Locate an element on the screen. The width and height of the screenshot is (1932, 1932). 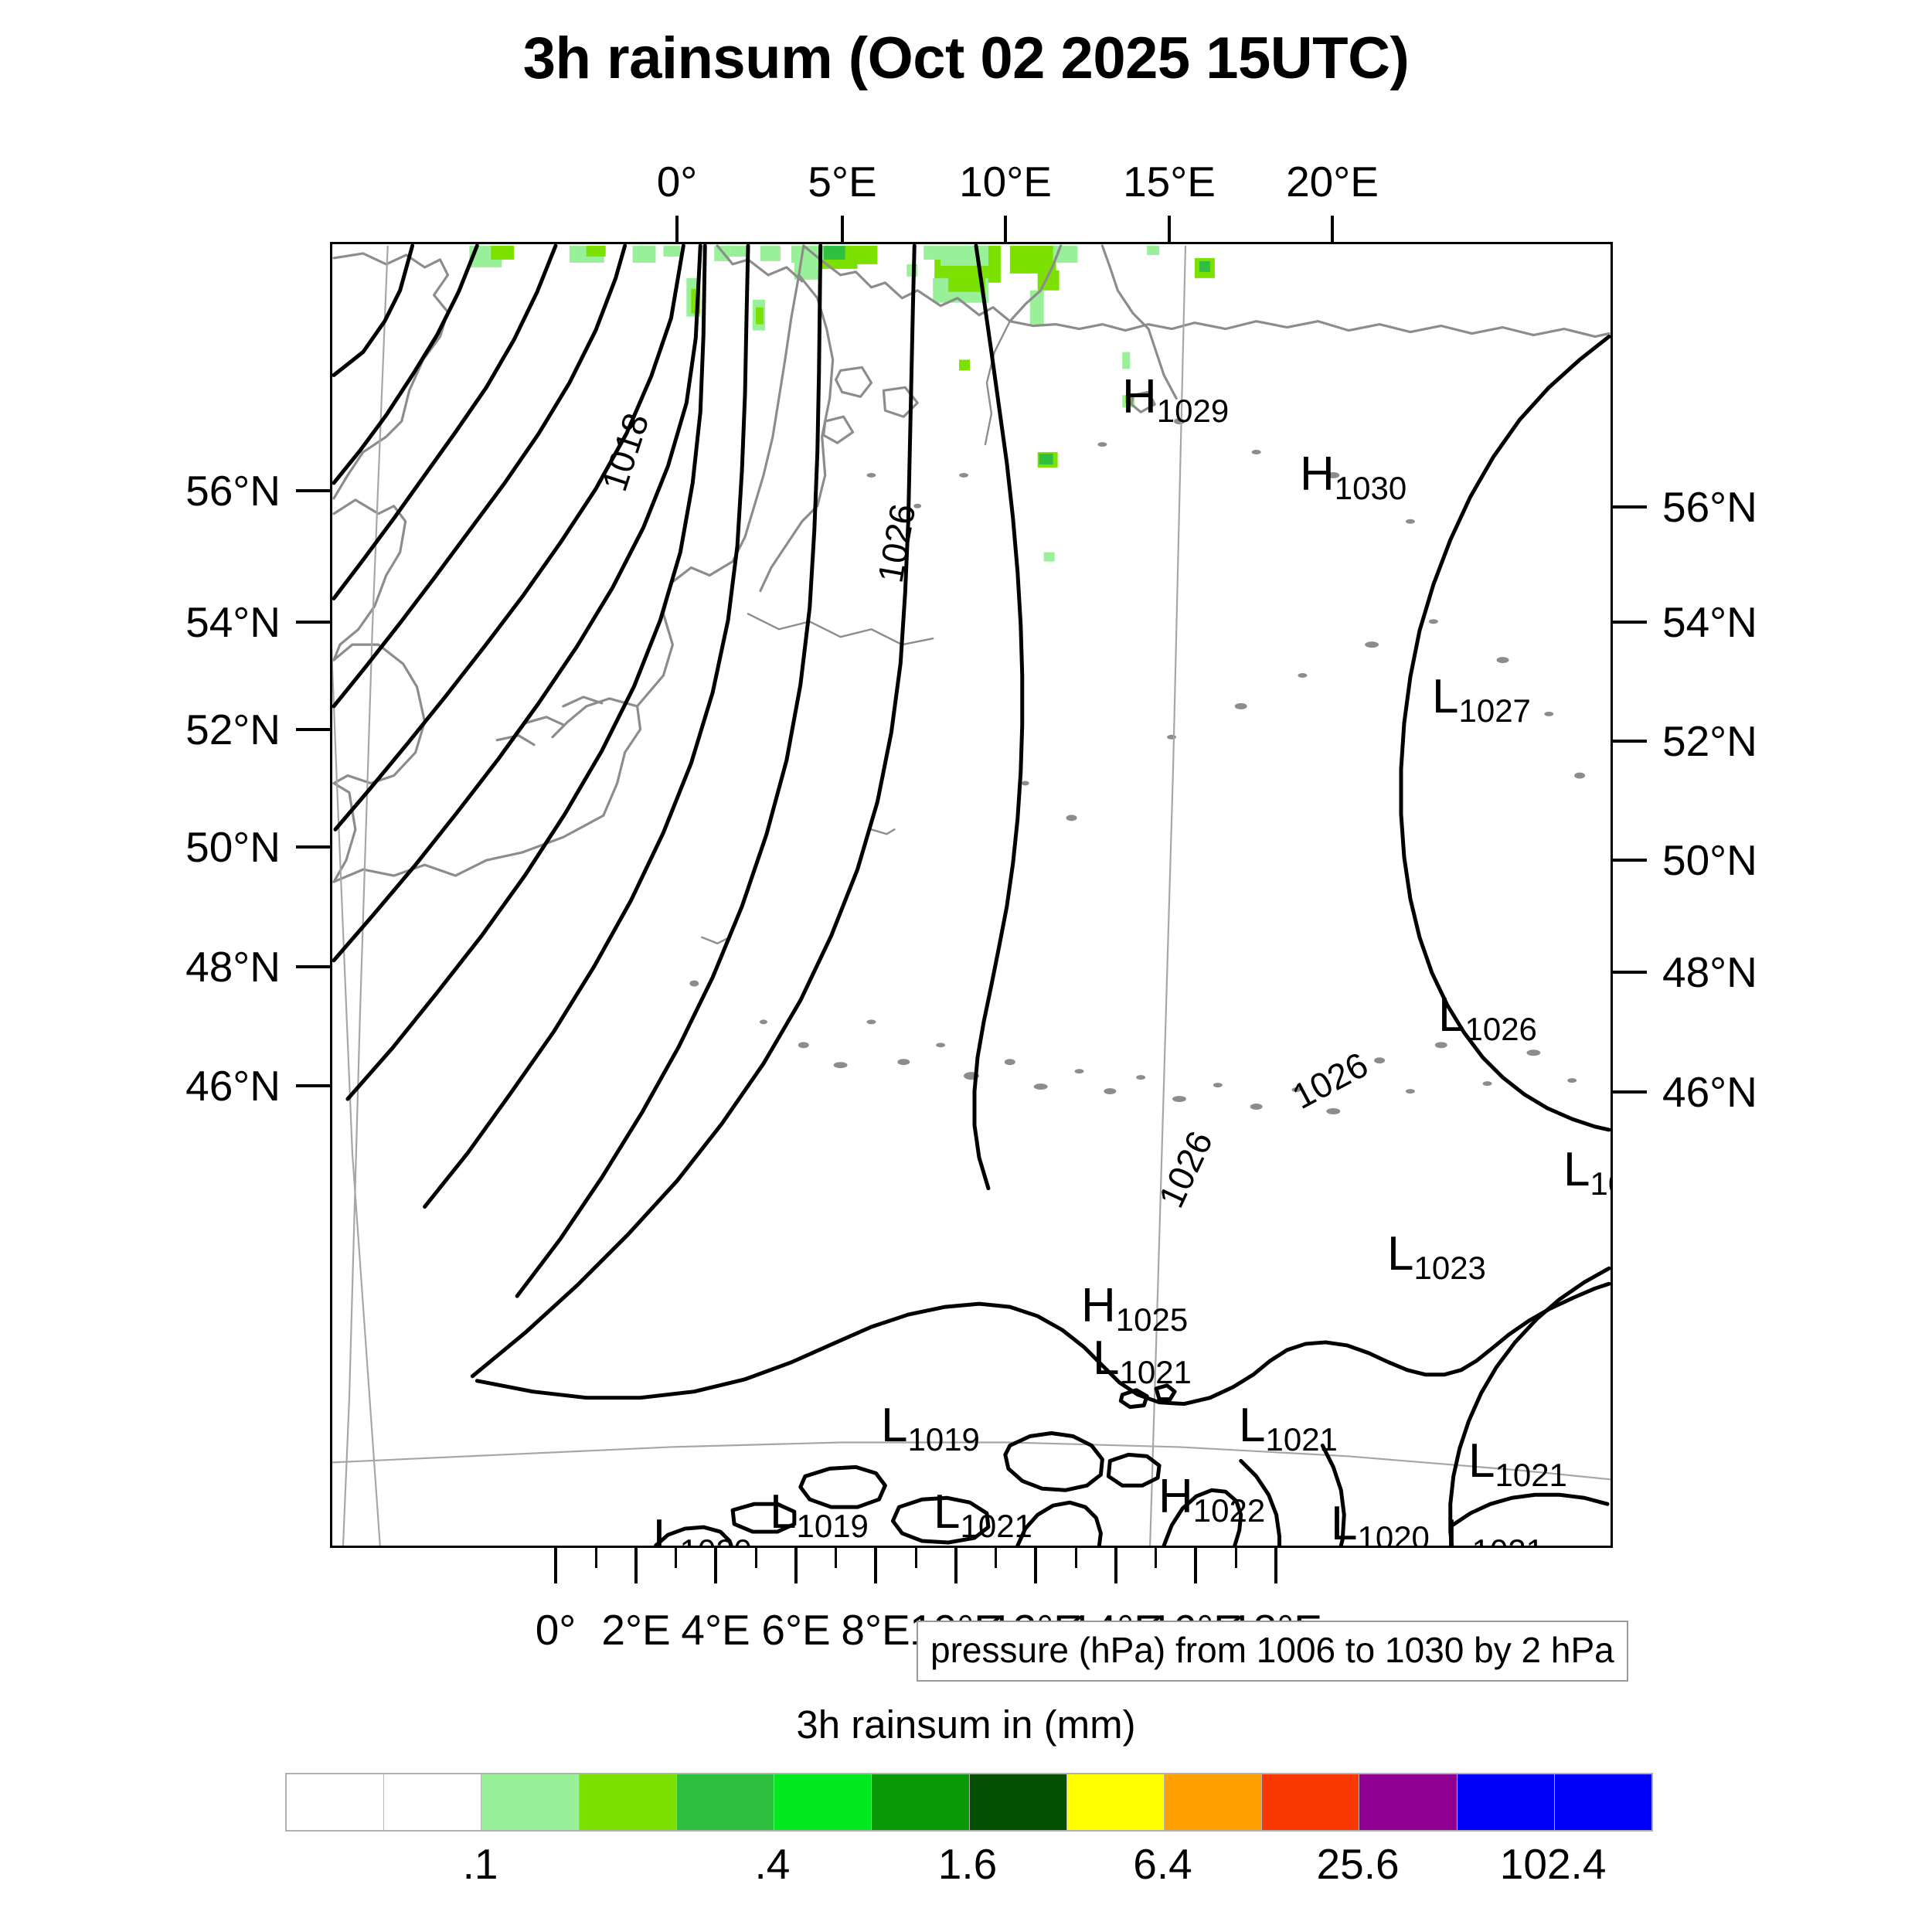
colorbar-tick-3: 6.4 is located at coordinates (1163, 1864).